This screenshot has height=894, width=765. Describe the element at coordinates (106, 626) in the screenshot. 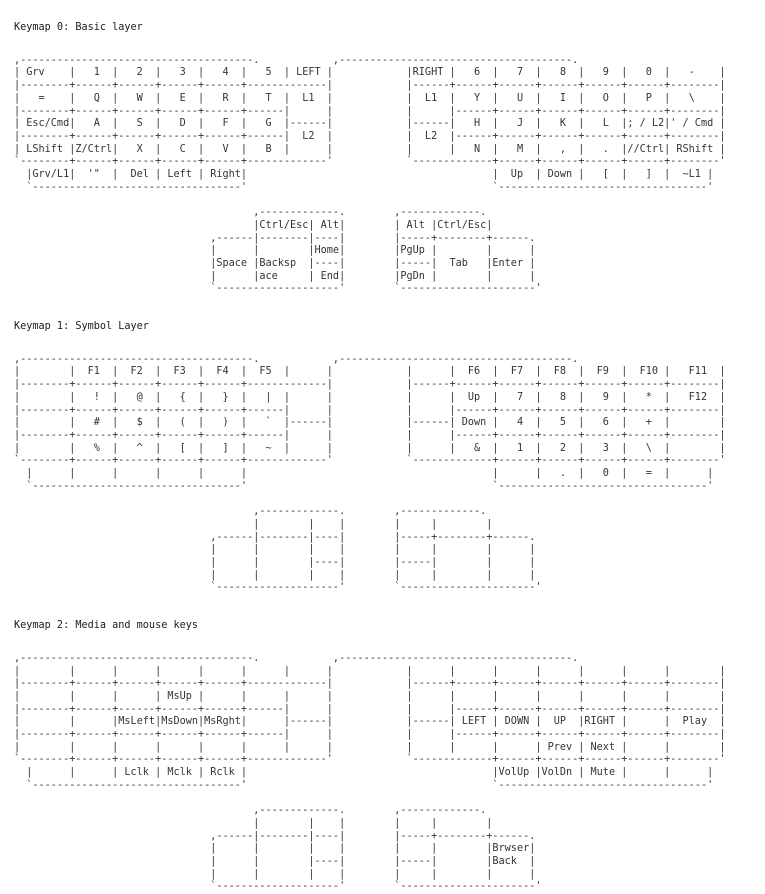

I see `keymap-2-title: Keymap 2: Media and mouse keys` at that location.